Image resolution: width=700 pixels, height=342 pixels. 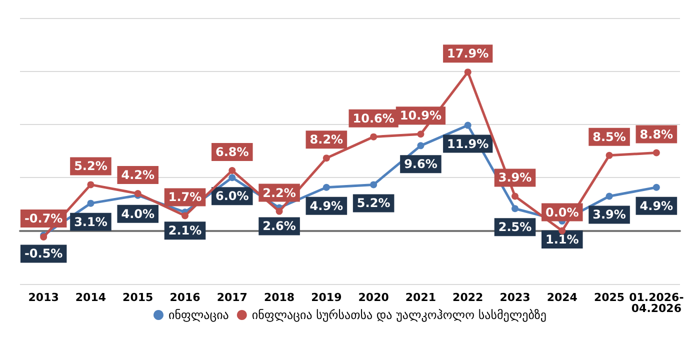 What do you see at coordinates (198, 315) in the screenshot?
I see `legend-label: ინფლაცია` at bounding box center [198, 315].